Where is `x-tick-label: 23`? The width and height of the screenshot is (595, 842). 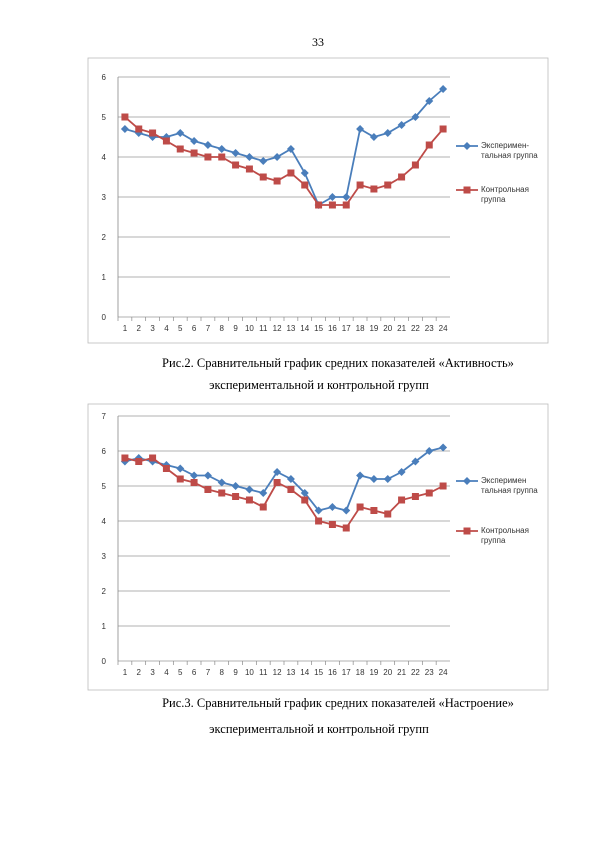
x-tick-label: 23 is located at coordinates (429, 328).